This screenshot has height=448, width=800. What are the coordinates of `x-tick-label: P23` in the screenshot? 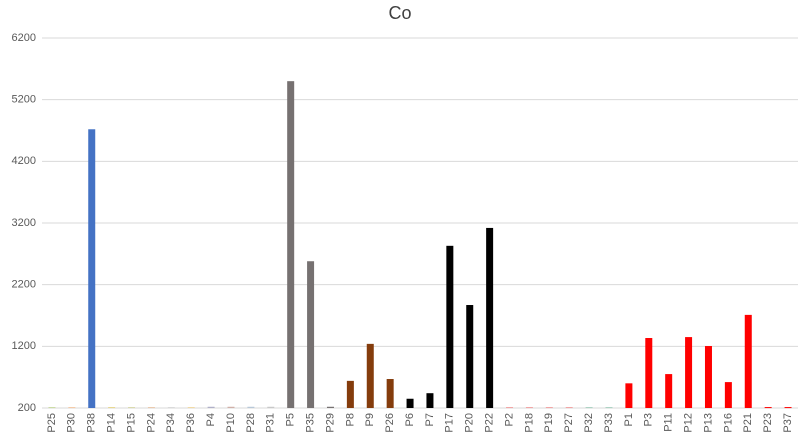 It's located at (768, 423).